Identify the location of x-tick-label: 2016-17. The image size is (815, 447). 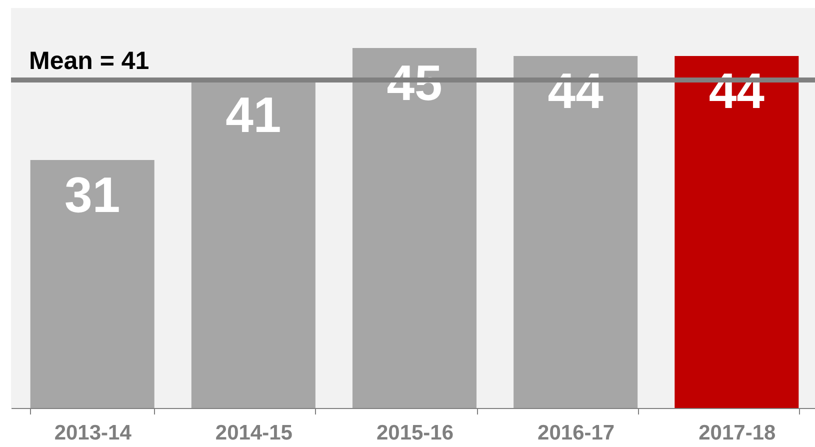
(576, 433).